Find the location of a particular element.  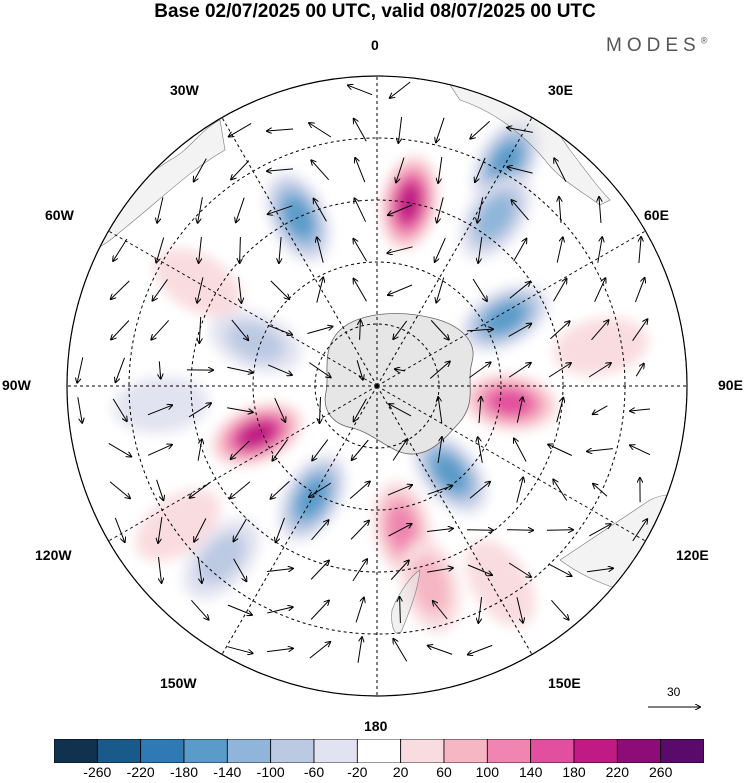

brand-name: MODES is located at coordinates (653, 45).